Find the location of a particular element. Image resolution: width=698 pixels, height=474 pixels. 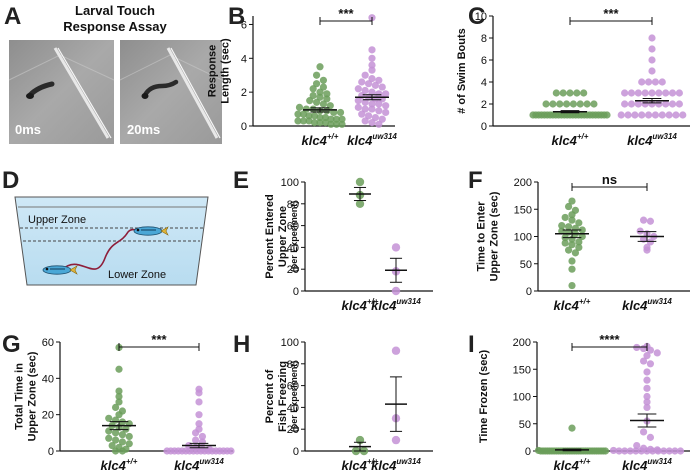

y-axis-label-i: Time Frozen (sec) is located at coordinates (484, 397).